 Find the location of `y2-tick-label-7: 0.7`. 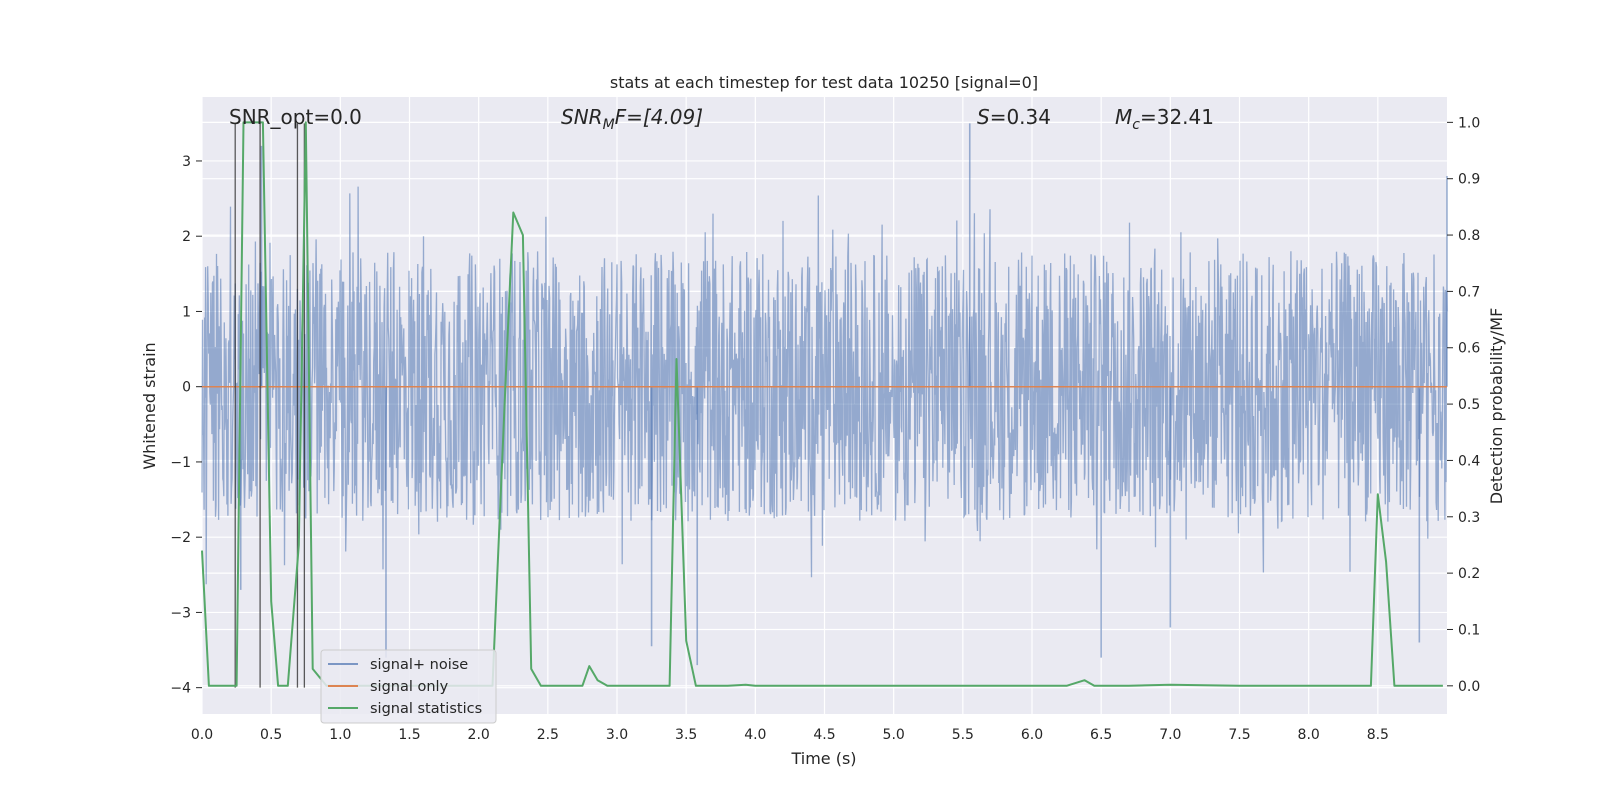

y2-tick-label-7: 0.7 is located at coordinates (1469, 292).